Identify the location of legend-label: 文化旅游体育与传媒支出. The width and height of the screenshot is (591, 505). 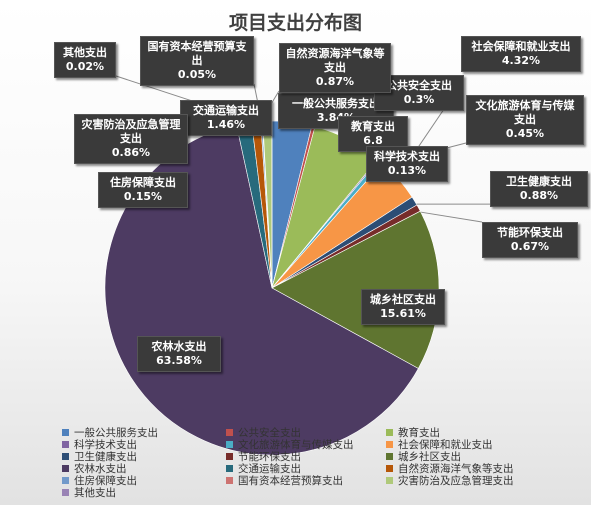
(296, 445).